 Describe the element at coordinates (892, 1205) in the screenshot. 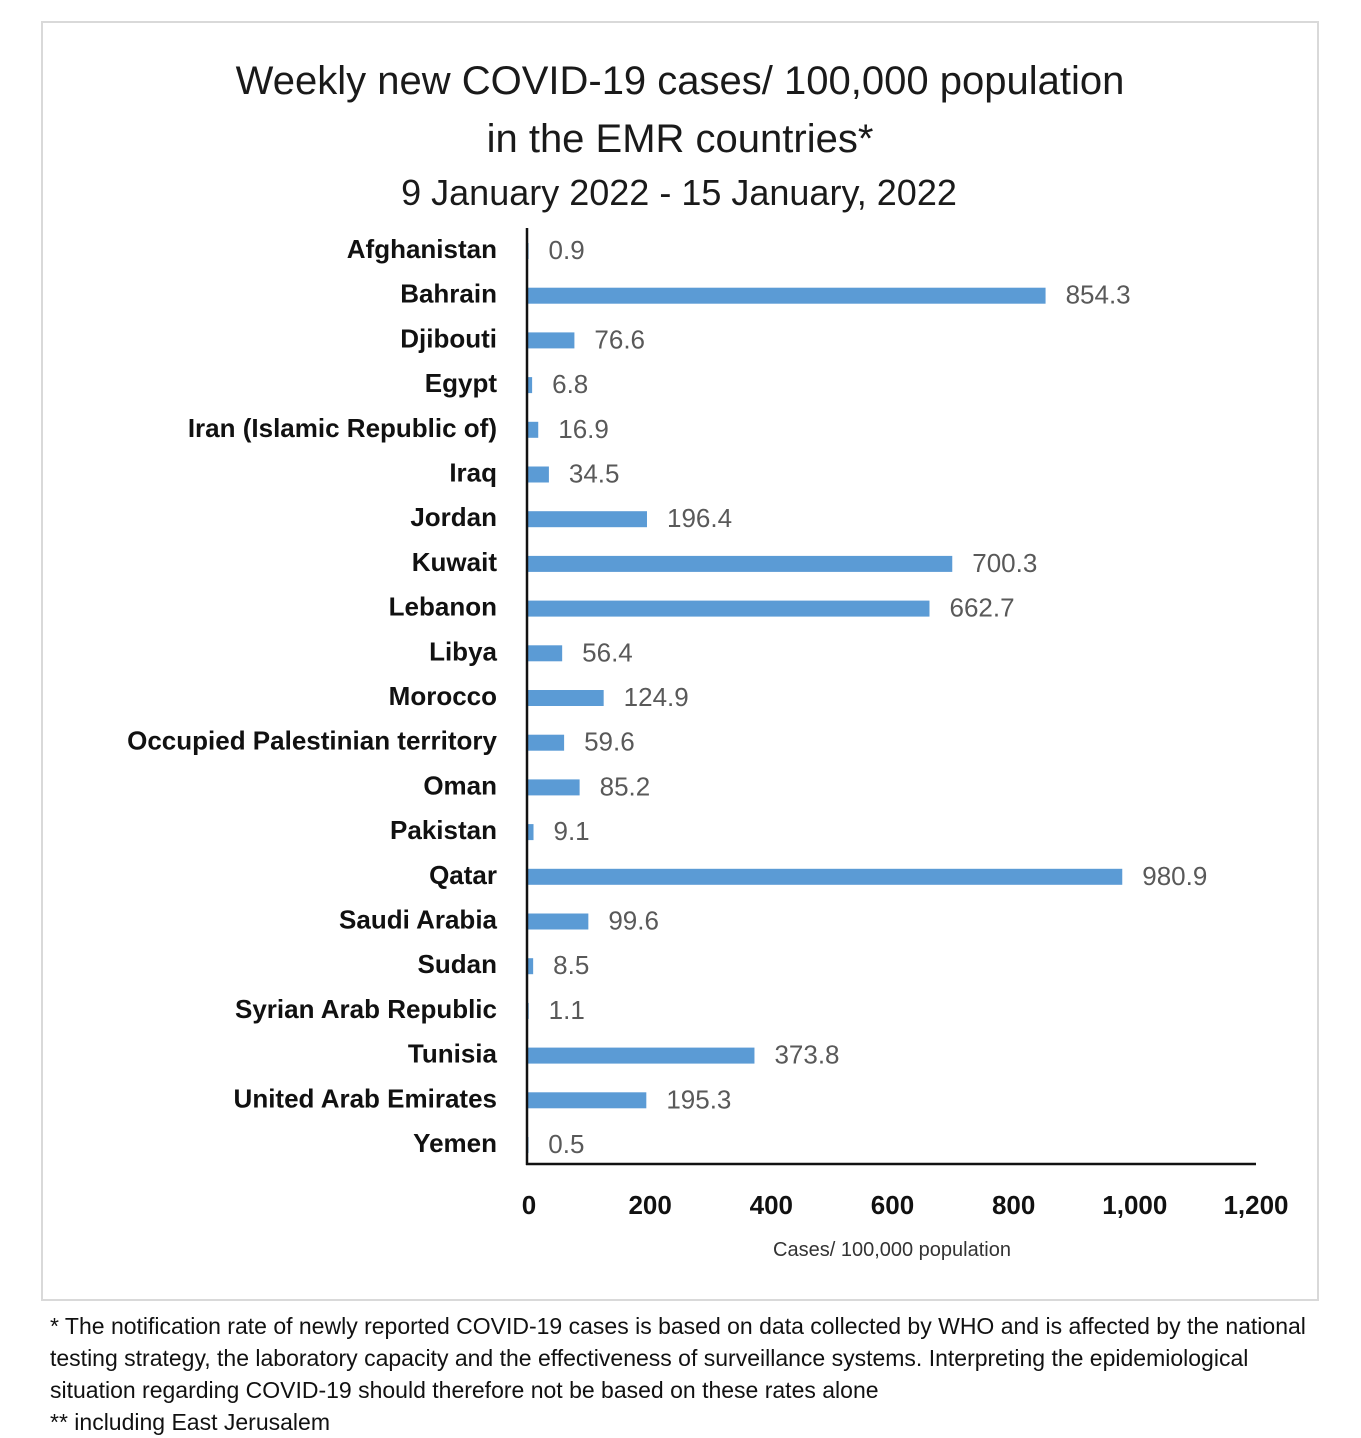

I see `x-tick-label: 600` at that location.